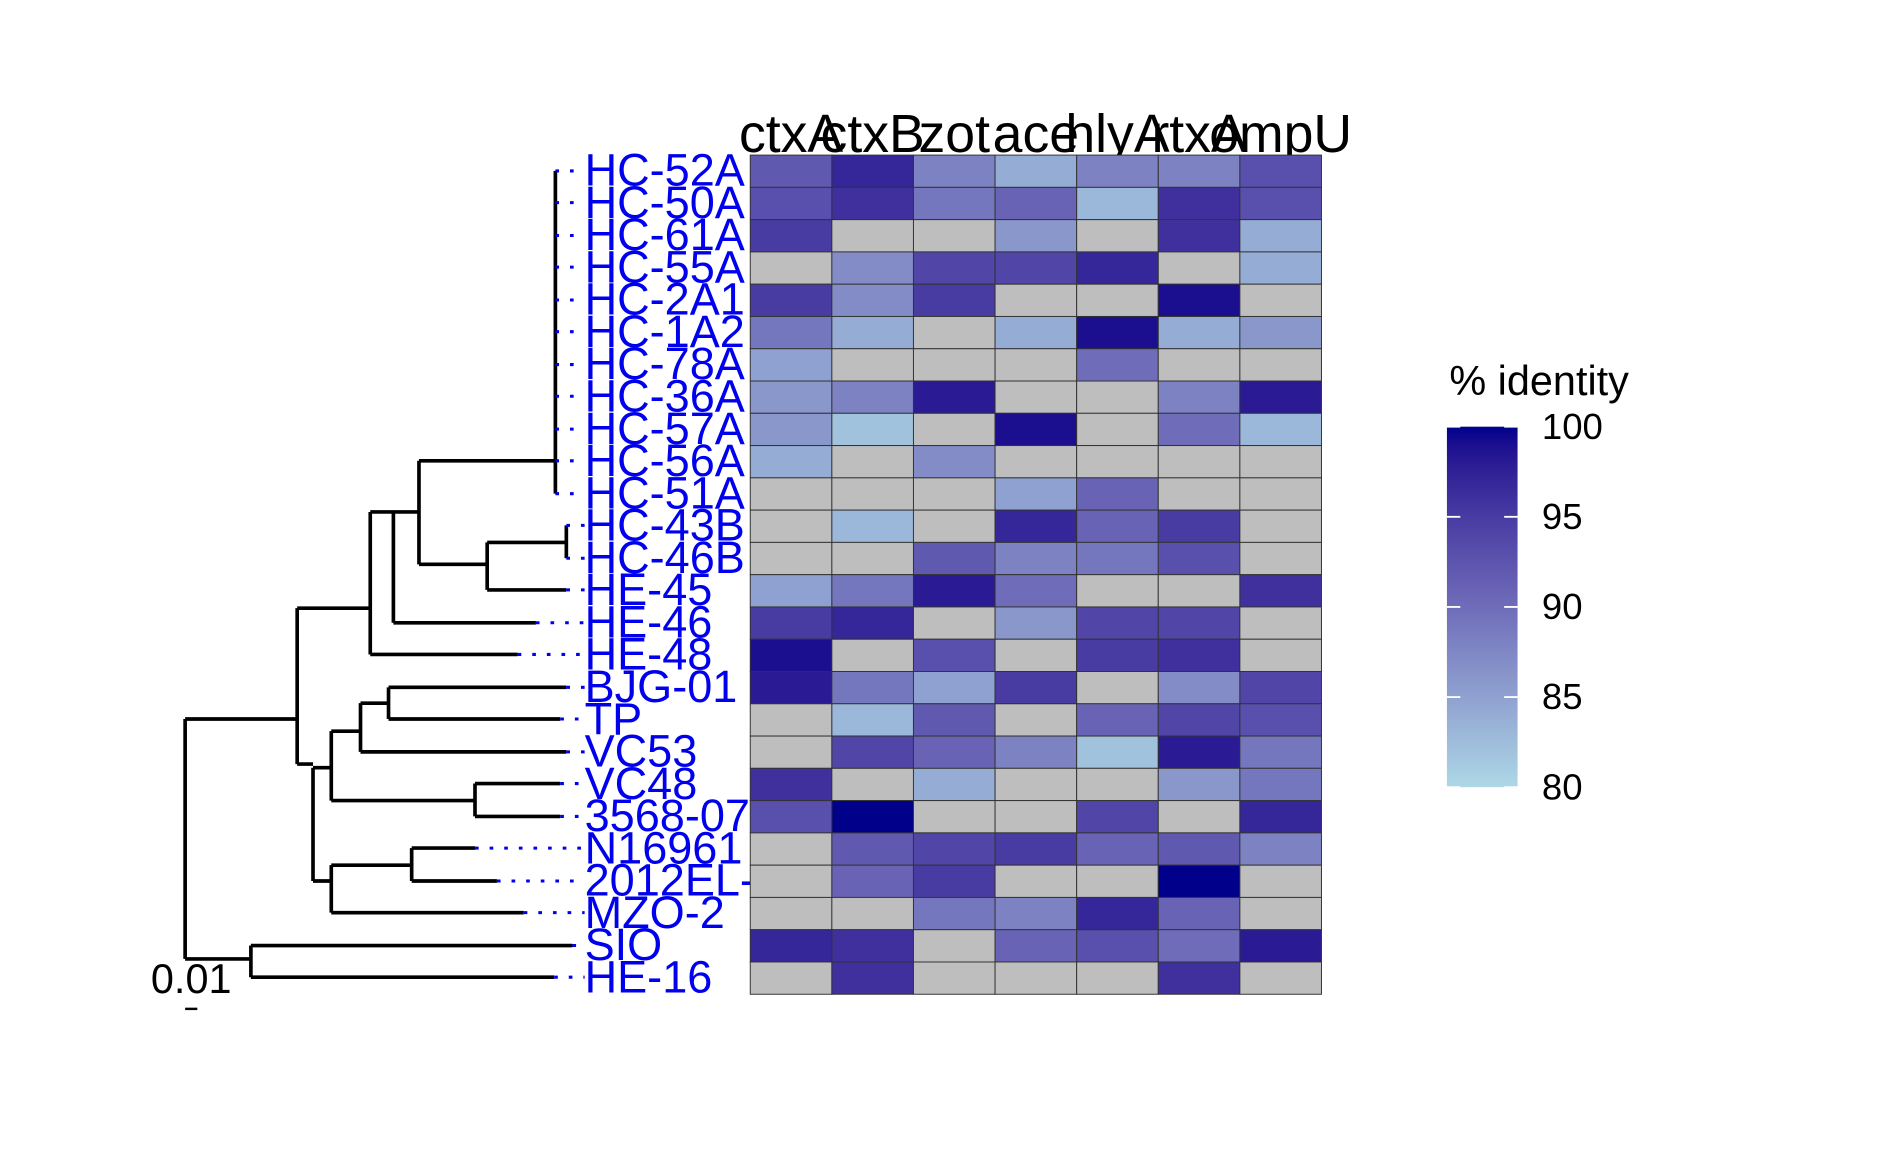 The height and width of the screenshot is (1153, 1900). I want to click on tree-branches, so click(378, 575).